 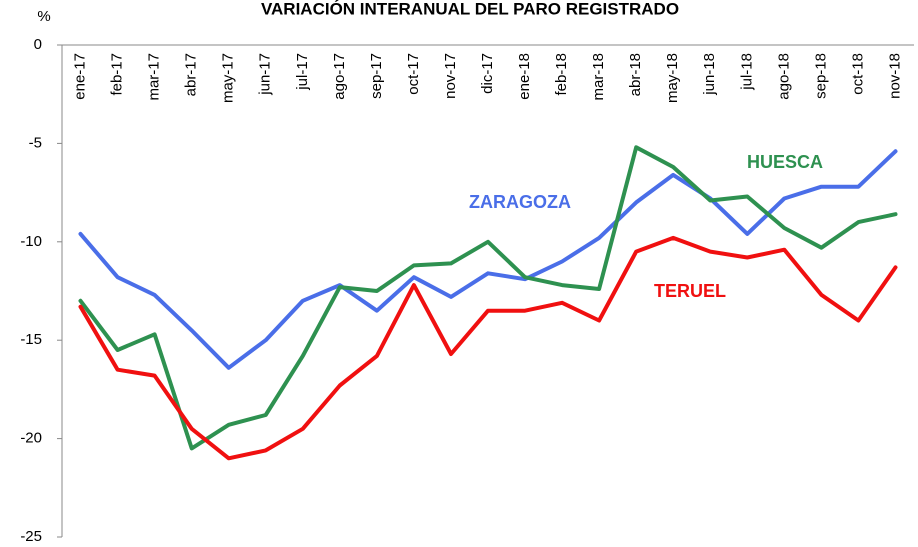 What do you see at coordinates (487, 73) in the screenshot?
I see `x-tick-label: dic-17` at bounding box center [487, 73].